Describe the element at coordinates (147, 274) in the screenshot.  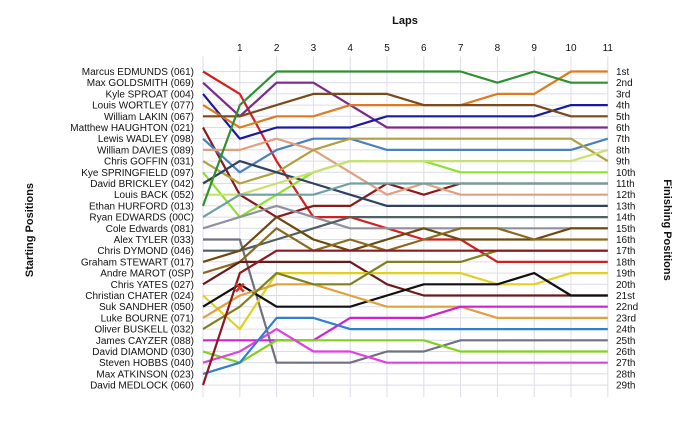
I see `driver-label: Andre MAROT (0SP)` at that location.